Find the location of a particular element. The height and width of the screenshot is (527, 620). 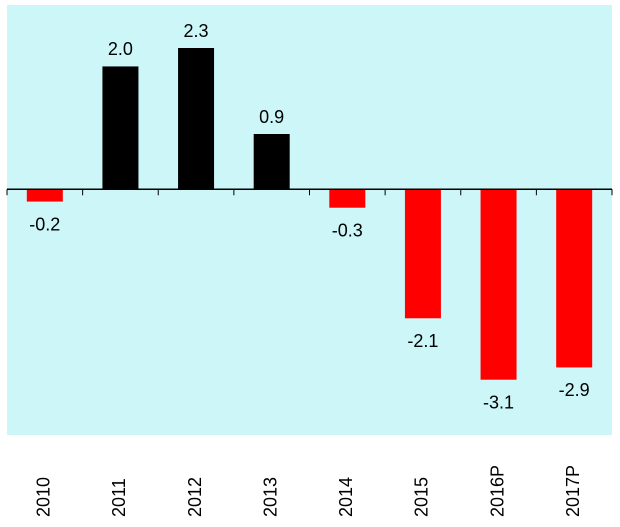

x-tick-label: 2016P is located at coordinates (497, 491).